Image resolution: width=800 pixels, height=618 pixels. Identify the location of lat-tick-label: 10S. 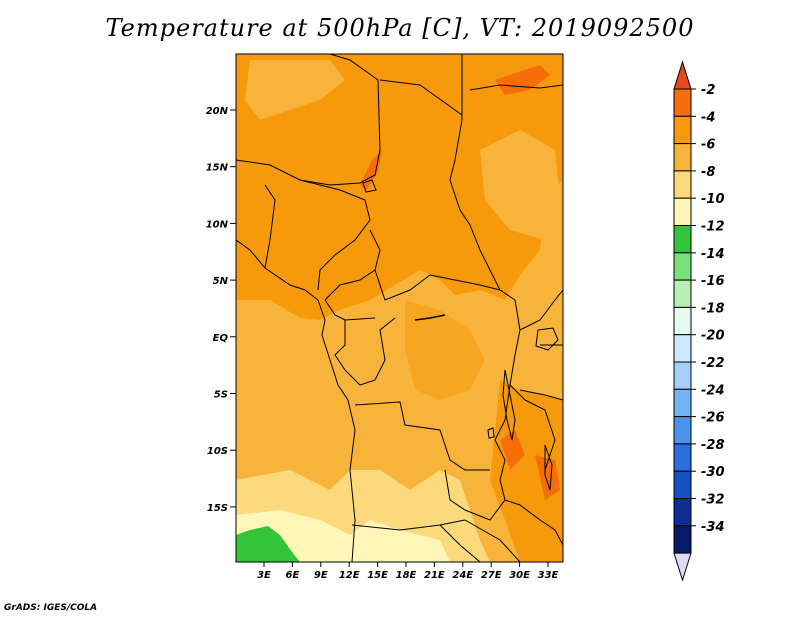
(217, 451).